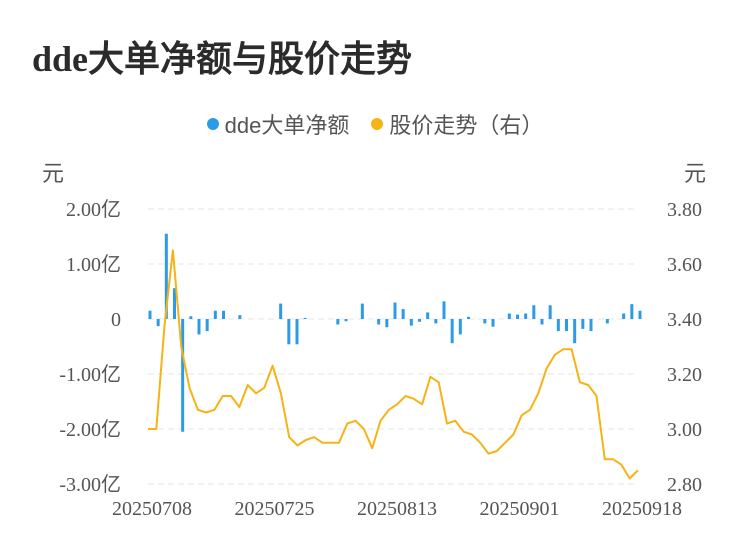 The image size is (750, 558). I want to click on legend-item-bar: dde大单净额, so click(278, 124).